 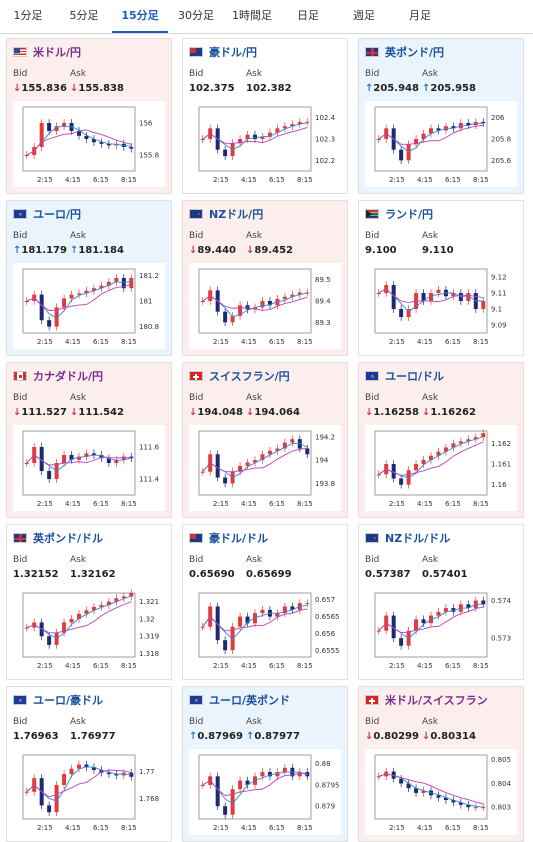 What do you see at coordinates (28, 15) in the screenshot?
I see `tab-0: 1分足` at bounding box center [28, 15].